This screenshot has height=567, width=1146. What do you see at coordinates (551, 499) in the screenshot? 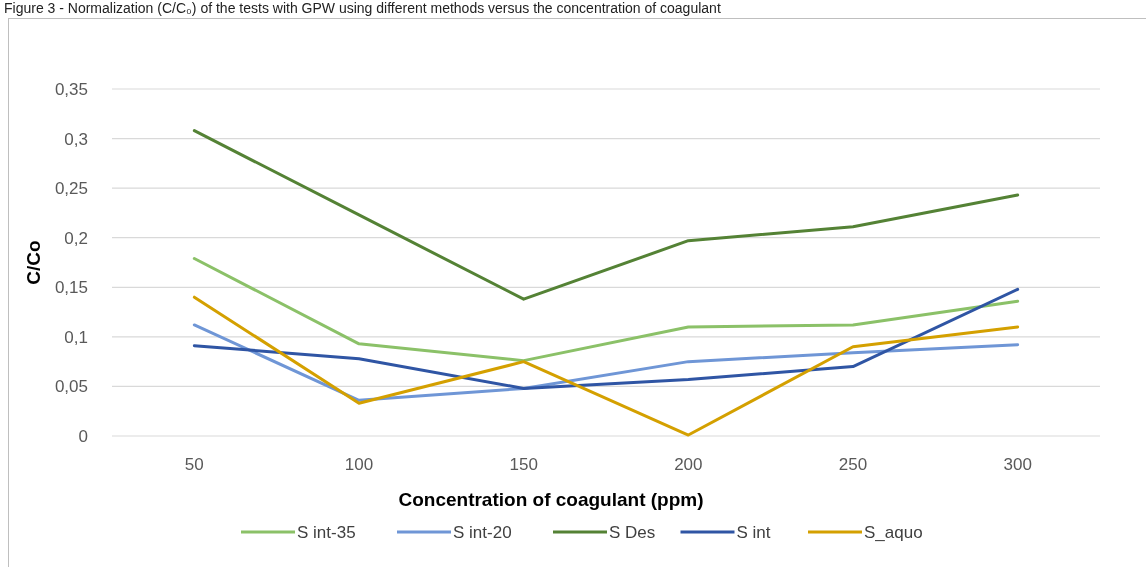
I see `x-axis-title: Concentration of coagulant (ppm)` at bounding box center [551, 499].